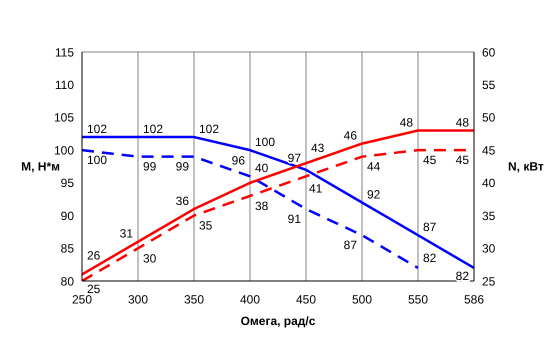 Image resolution: width=552 pixels, height=345 pixels. I want to click on x-tick-label: 300, so click(138, 299).